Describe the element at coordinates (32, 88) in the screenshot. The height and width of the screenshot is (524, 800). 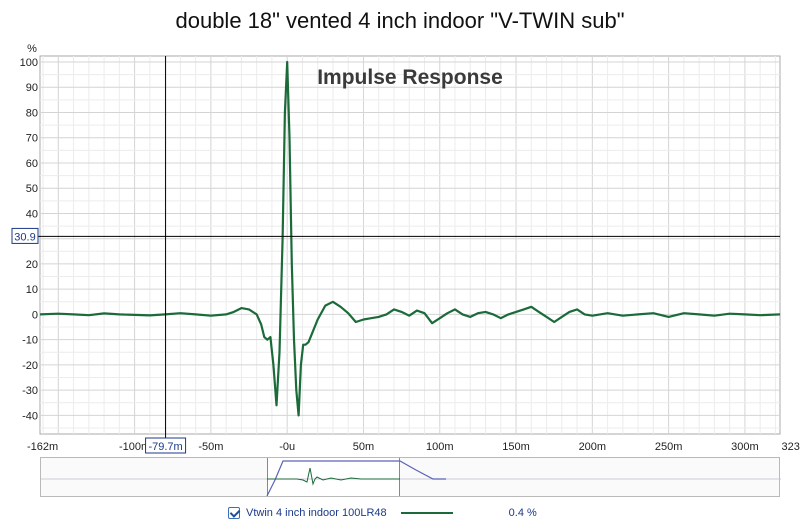
I see `y-tick-label: 90` at that location.